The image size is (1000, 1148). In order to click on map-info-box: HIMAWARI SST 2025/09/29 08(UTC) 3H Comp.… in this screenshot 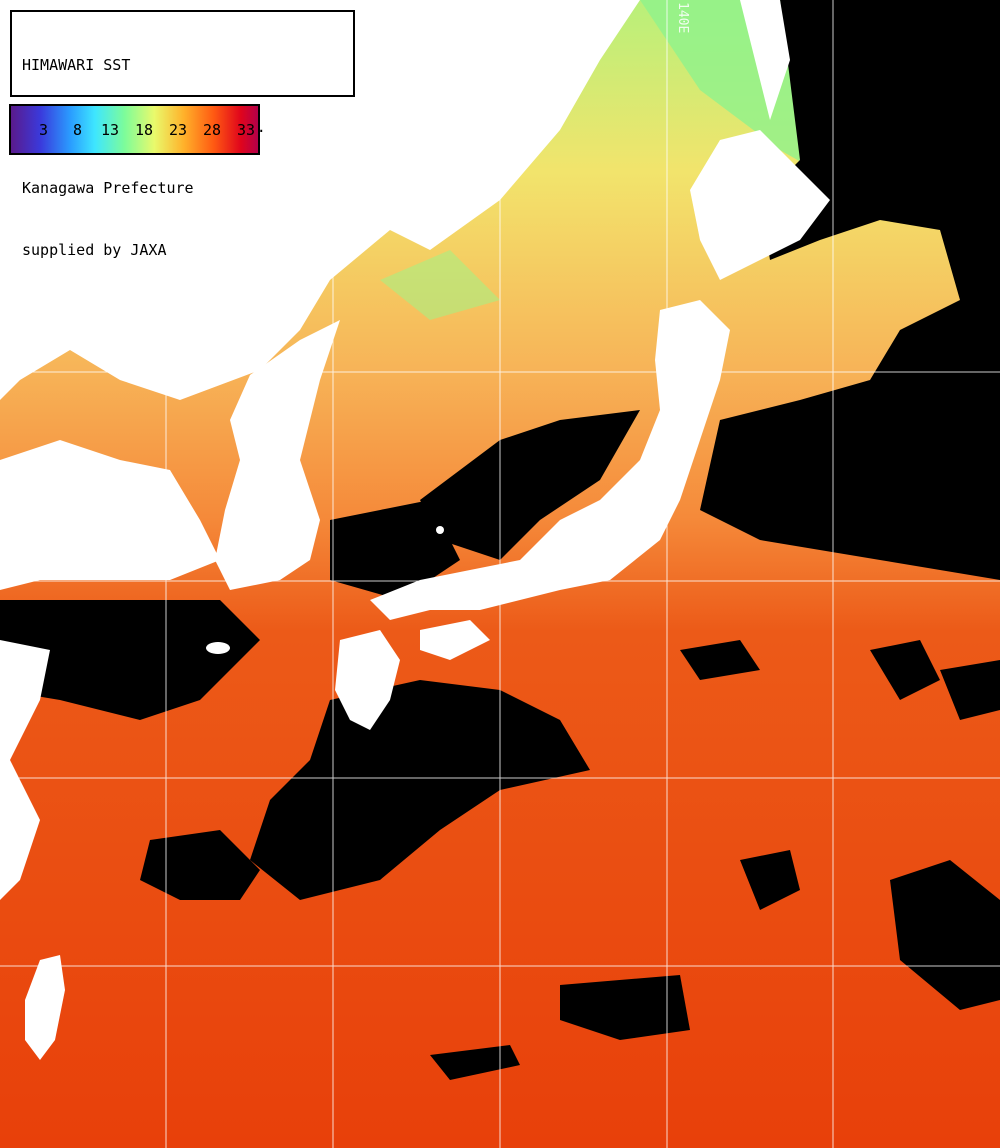, I will do `click(182, 134)`.